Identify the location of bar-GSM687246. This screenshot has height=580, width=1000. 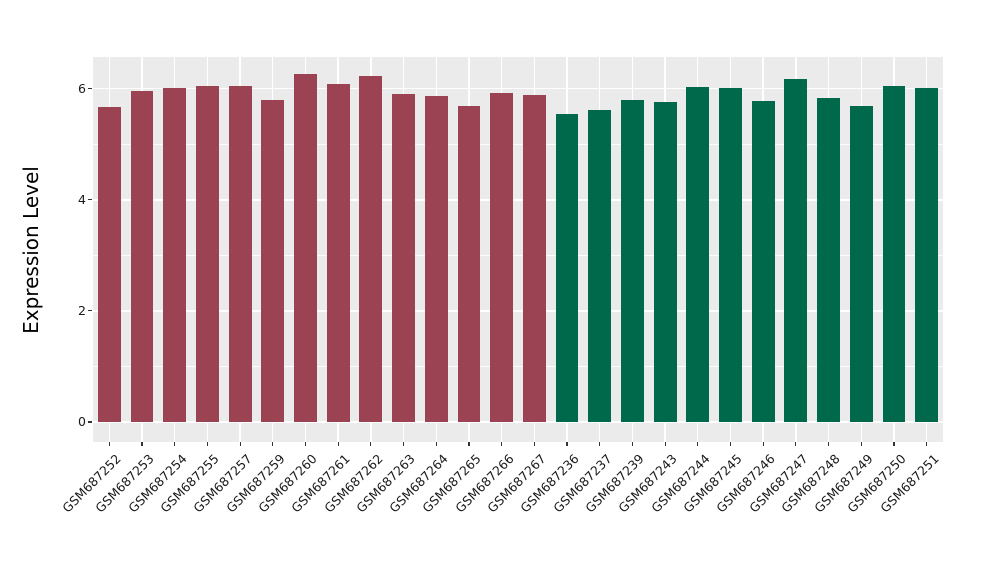
(763, 261).